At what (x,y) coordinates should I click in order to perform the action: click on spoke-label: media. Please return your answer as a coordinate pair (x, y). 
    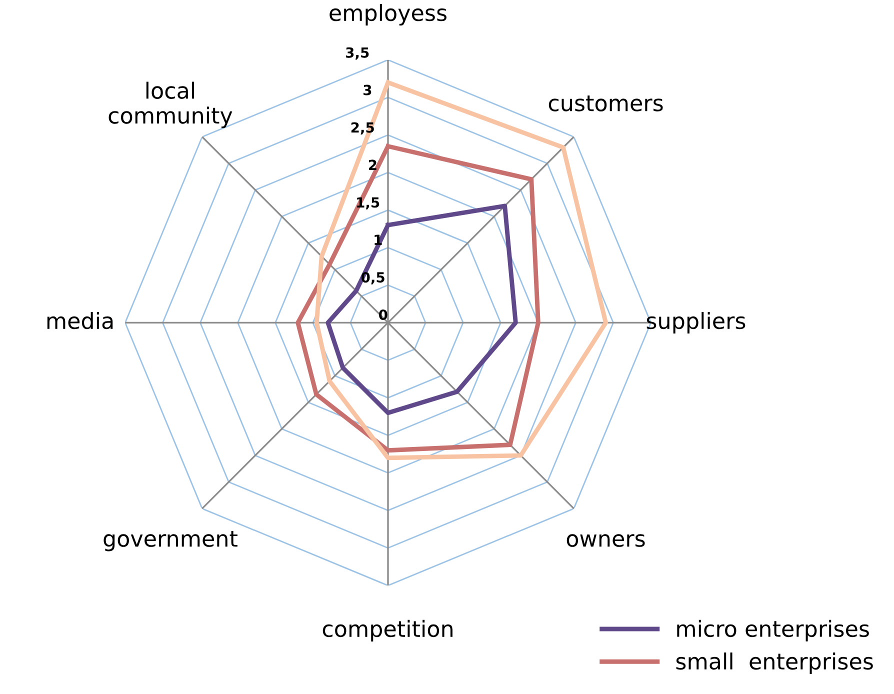
    Looking at the image, I should click on (80, 321).